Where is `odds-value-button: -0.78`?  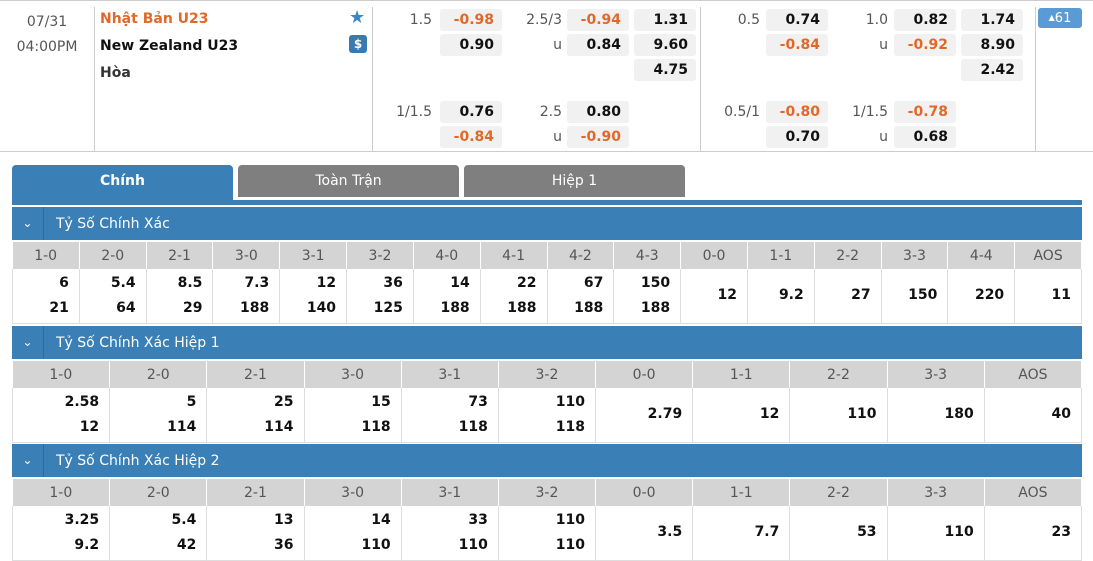
odds-value-button: -0.78 is located at coordinates (925, 112).